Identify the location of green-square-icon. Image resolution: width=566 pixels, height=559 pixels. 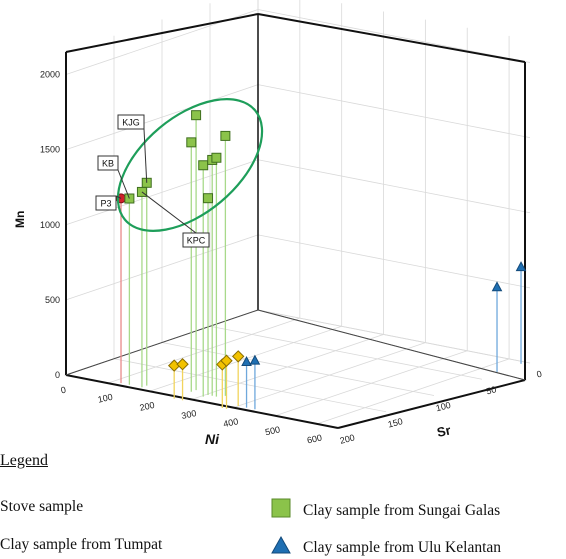
(281, 510).